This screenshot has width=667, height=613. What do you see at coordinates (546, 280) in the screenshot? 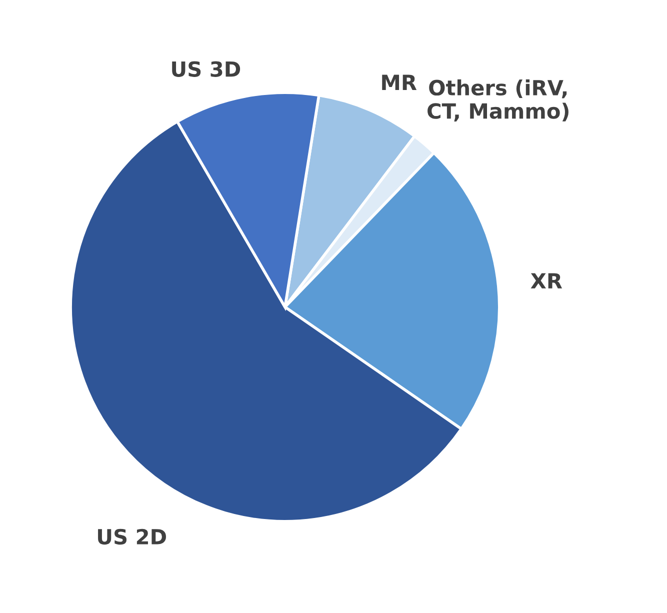
I see `slice-label: XR` at bounding box center [546, 280].